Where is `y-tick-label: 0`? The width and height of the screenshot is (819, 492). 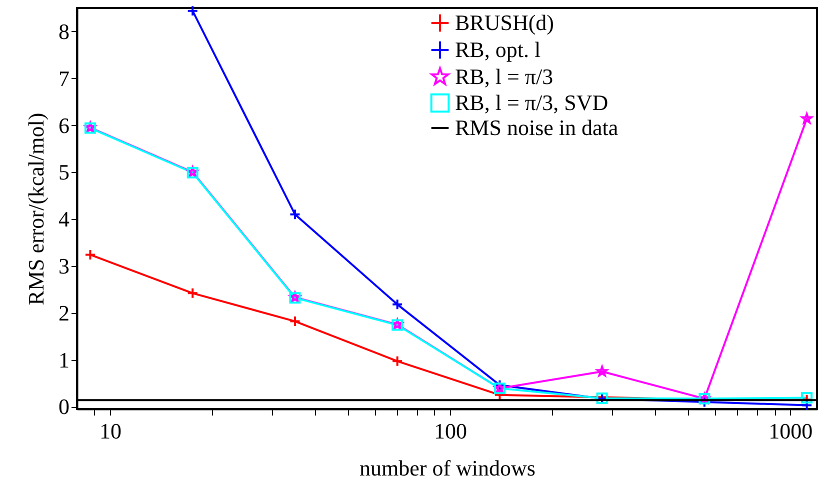 y-tick-label: 0 is located at coordinates (64, 407).